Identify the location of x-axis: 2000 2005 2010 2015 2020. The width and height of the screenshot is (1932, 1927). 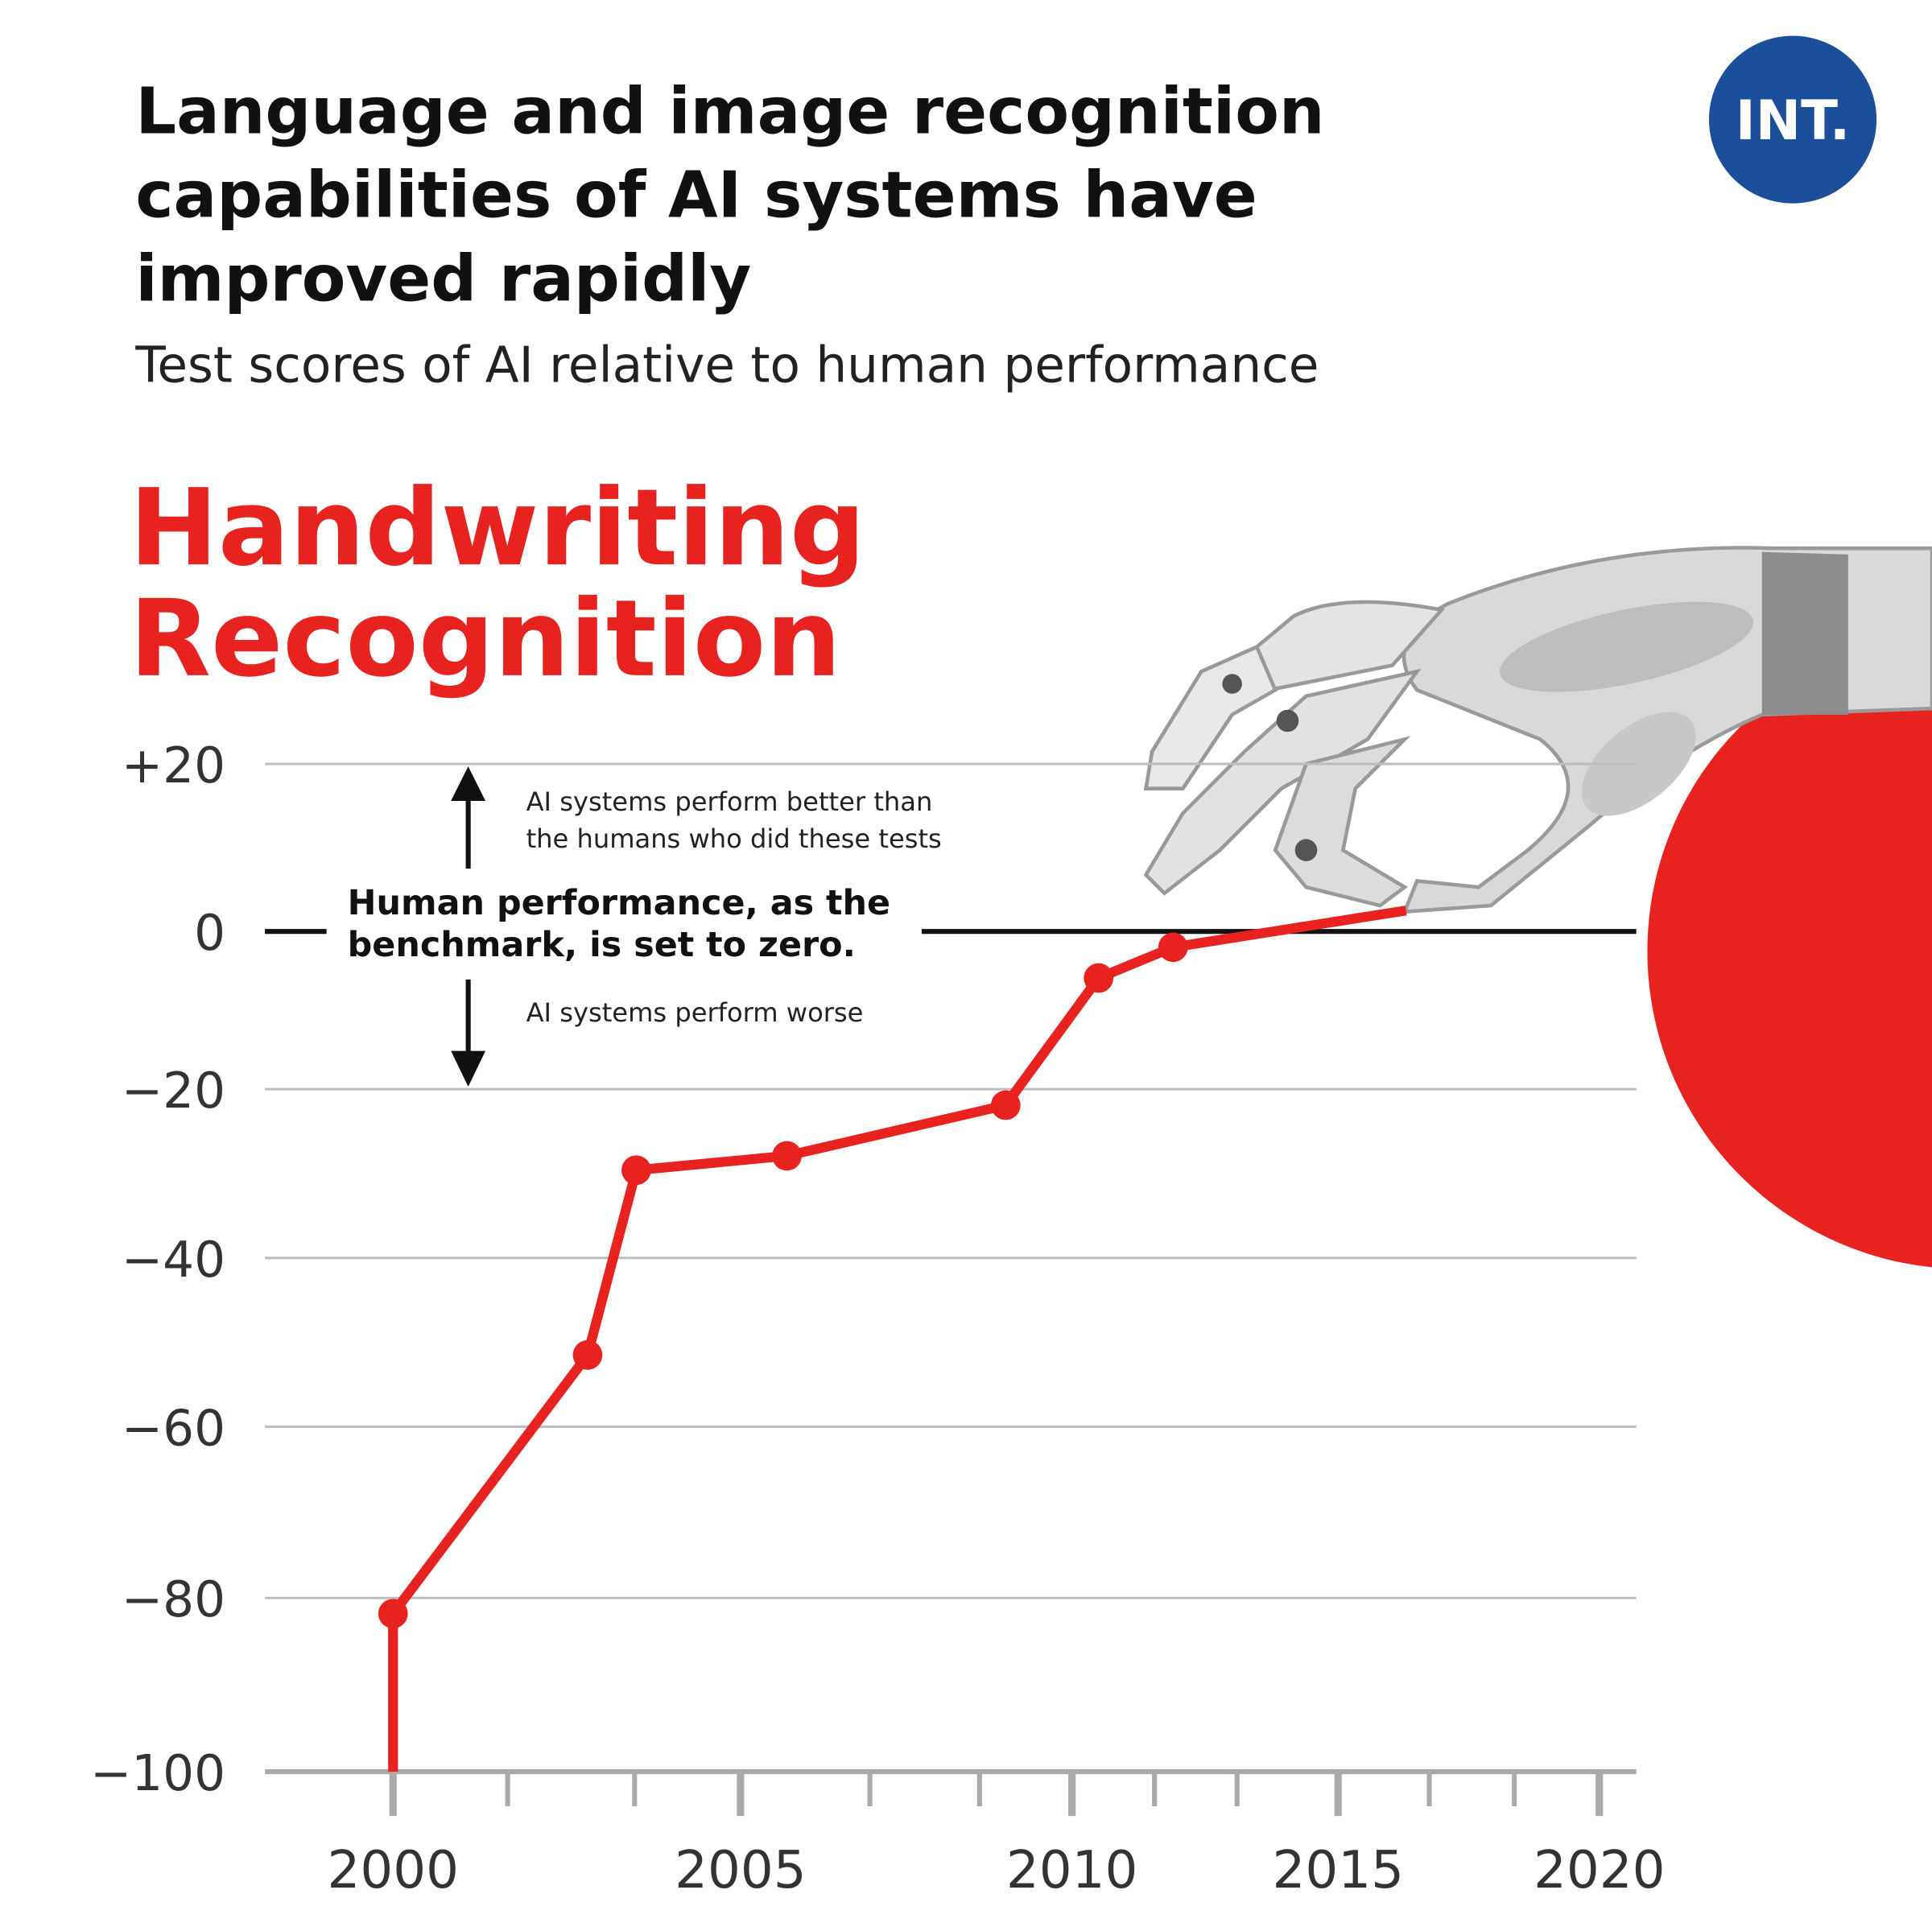
(966, 1835).